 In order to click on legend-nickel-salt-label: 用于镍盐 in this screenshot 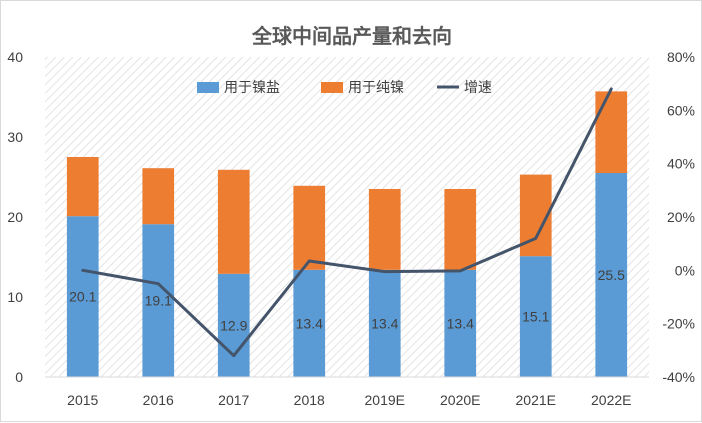, I will do `click(252, 88)`.